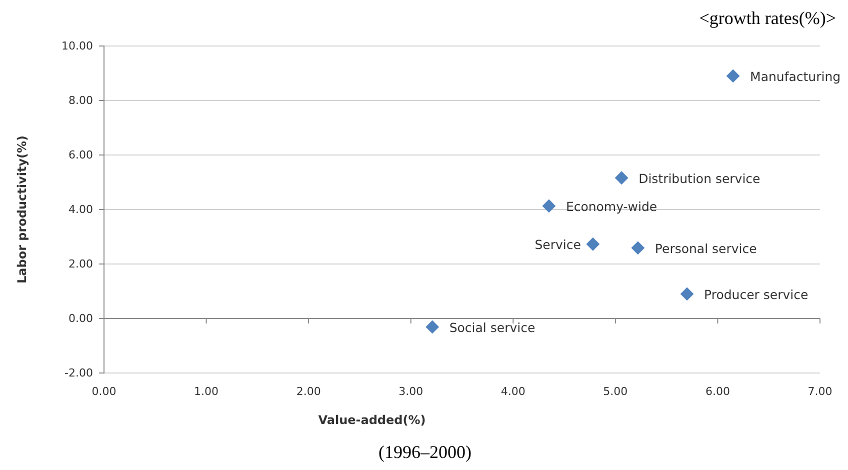 The width and height of the screenshot is (848, 470). Describe the element at coordinates (717, 391) in the screenshot. I see `x-tick-label: 6.00` at that location.